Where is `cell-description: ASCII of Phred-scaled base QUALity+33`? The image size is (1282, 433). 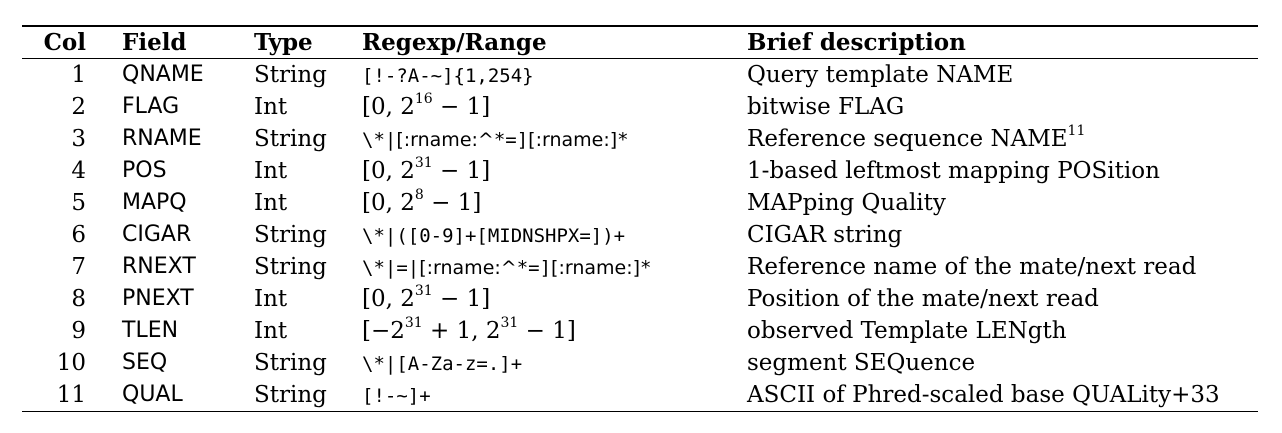 cell-description: ASCII of Phred-scaled base QUALity+33 is located at coordinates (983, 395).